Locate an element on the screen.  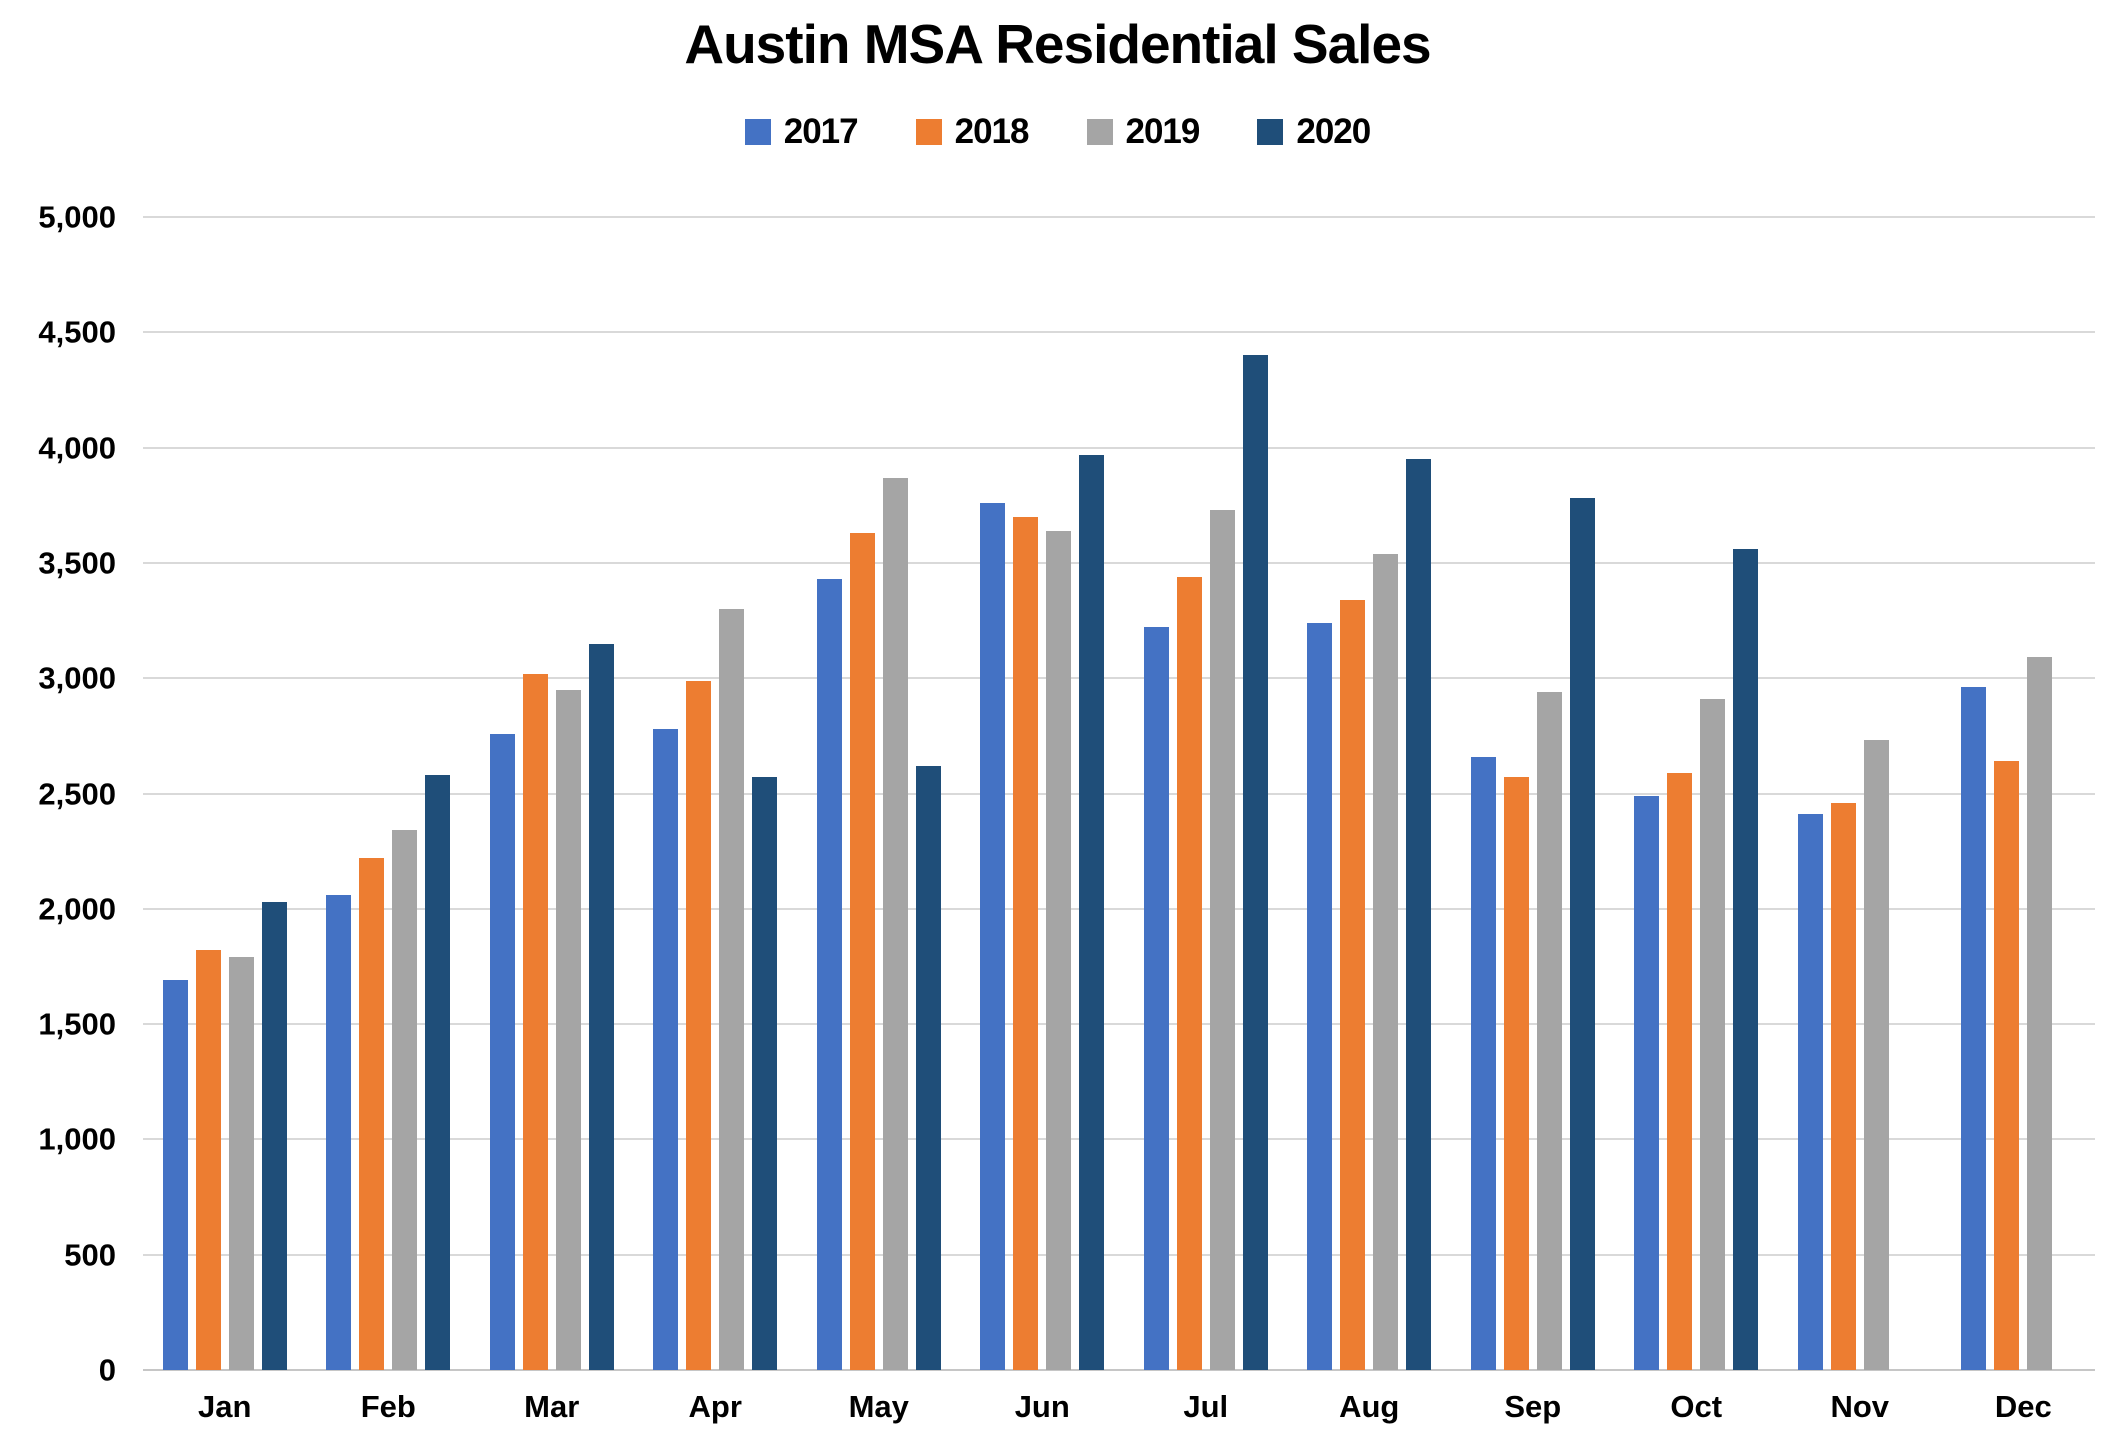
bar-feb-2020 is located at coordinates (438, 1072).